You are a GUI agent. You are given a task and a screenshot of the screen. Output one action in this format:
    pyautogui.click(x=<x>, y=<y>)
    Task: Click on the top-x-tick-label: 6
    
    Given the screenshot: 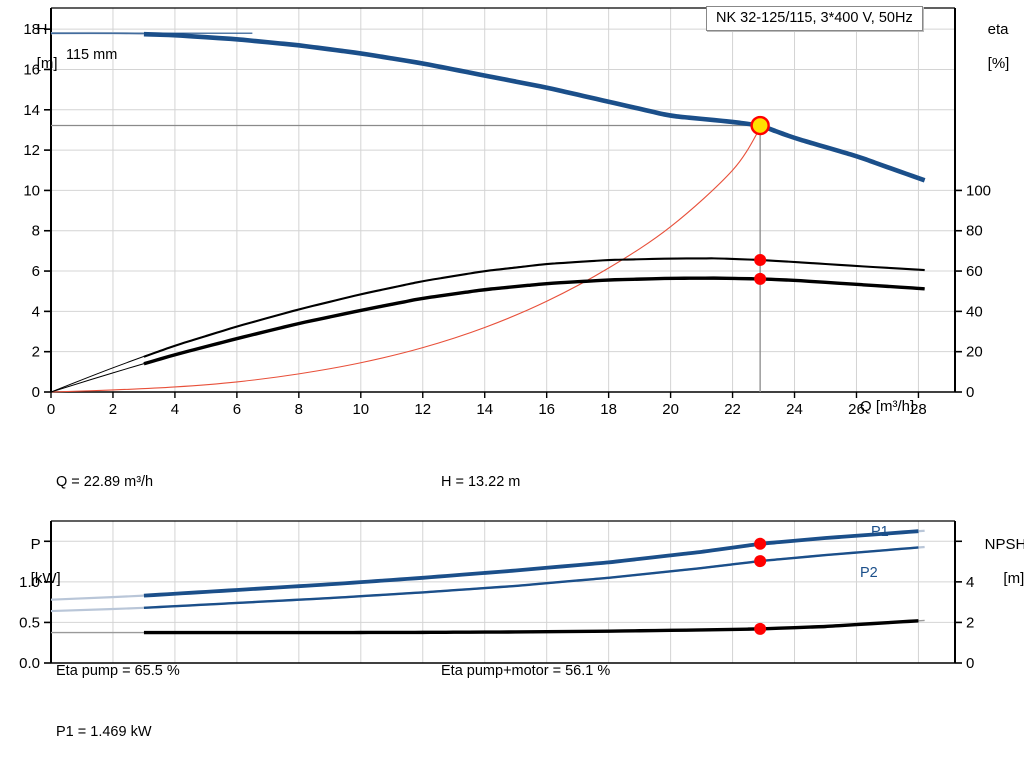 What is the action you would take?
    pyautogui.click(x=237, y=409)
    